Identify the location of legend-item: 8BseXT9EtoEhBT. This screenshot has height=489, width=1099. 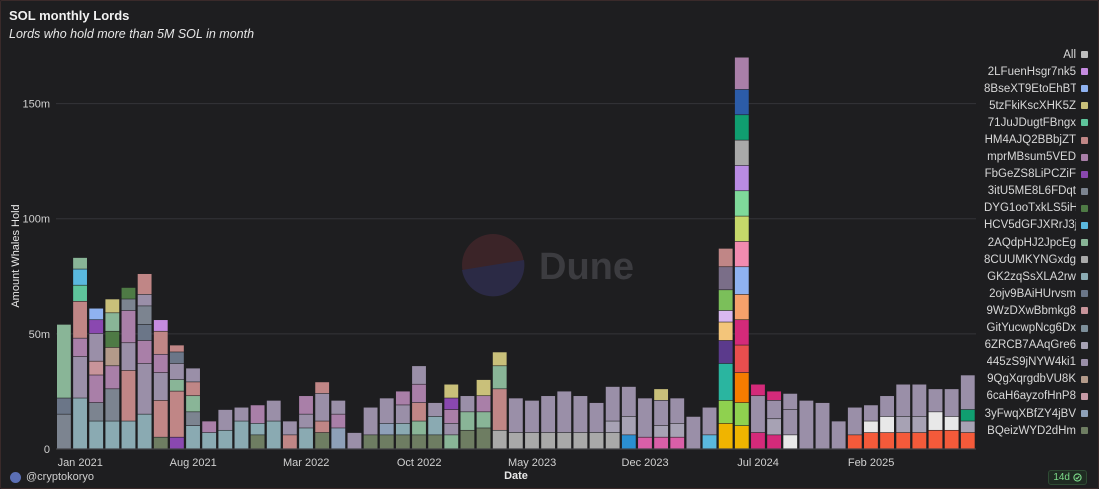
(1033, 88).